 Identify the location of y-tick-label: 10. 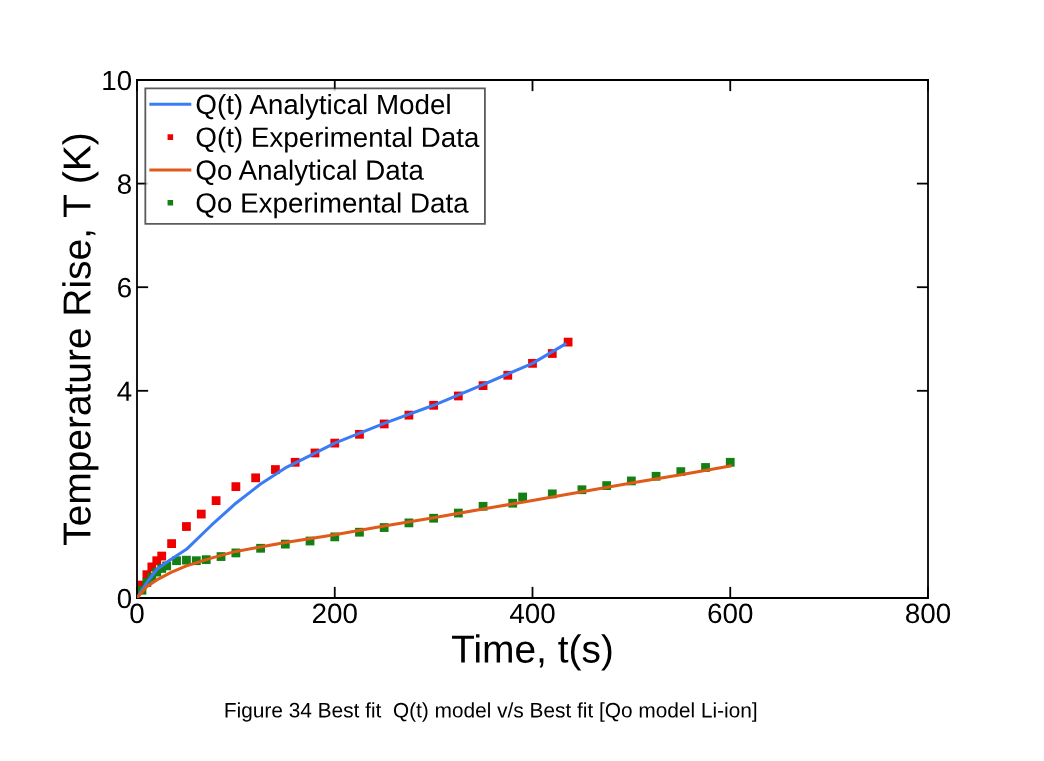
(117, 80).